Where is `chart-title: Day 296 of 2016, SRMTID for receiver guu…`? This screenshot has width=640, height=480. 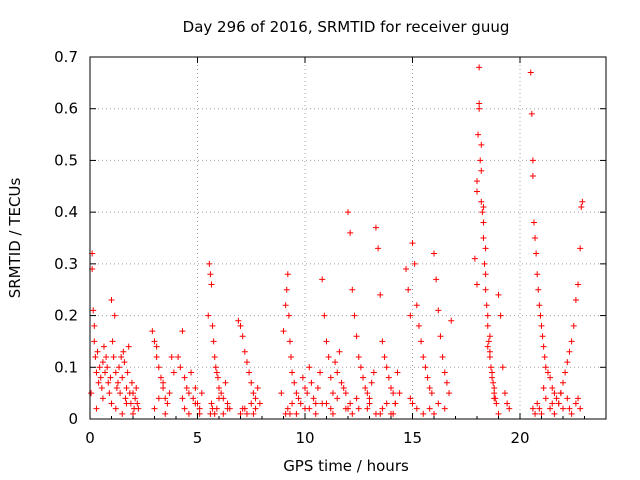 chart-title: Day 296 of 2016, SRMTID for receiver guu… is located at coordinates (346, 27).